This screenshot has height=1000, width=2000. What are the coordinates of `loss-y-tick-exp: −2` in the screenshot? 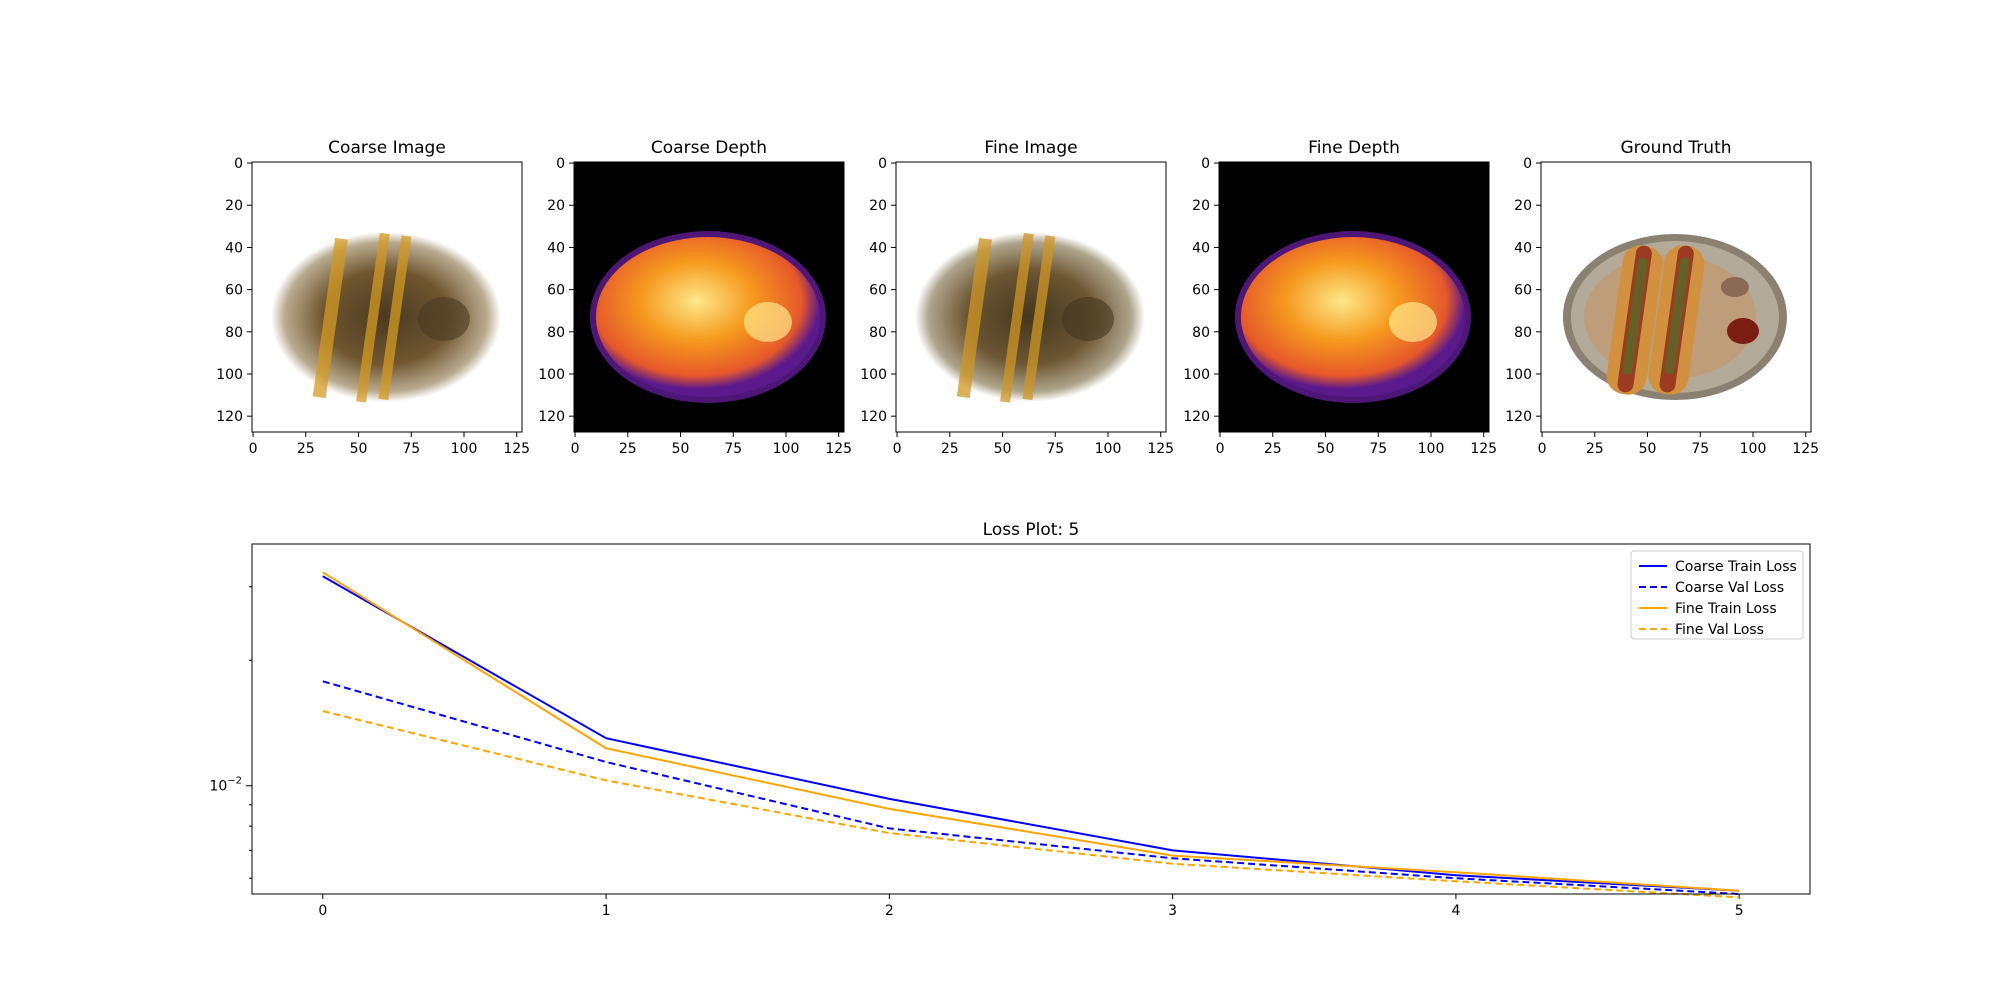 It's located at (234, 781).